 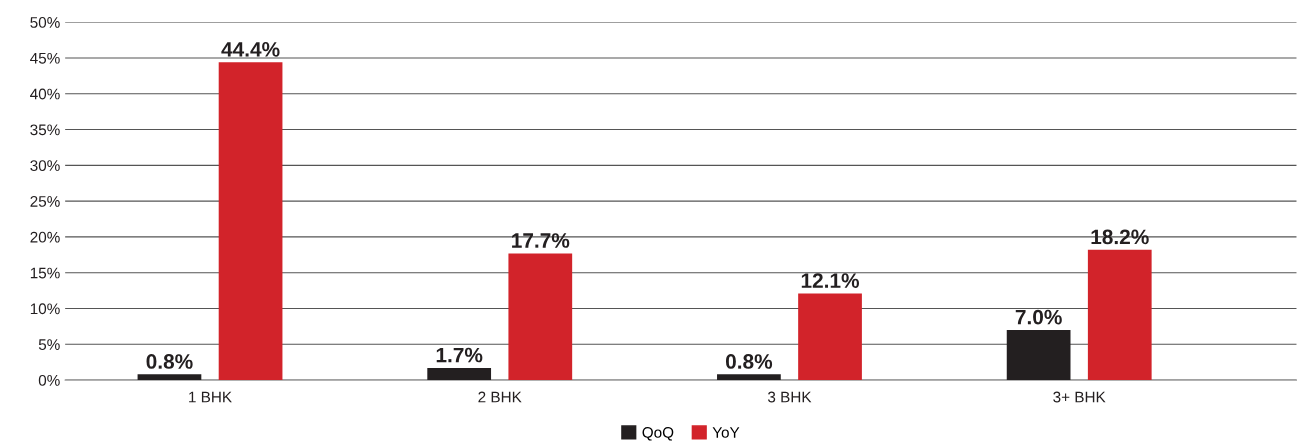 What do you see at coordinates (726, 432) in the screenshot?
I see `legend-label: YoY` at bounding box center [726, 432].